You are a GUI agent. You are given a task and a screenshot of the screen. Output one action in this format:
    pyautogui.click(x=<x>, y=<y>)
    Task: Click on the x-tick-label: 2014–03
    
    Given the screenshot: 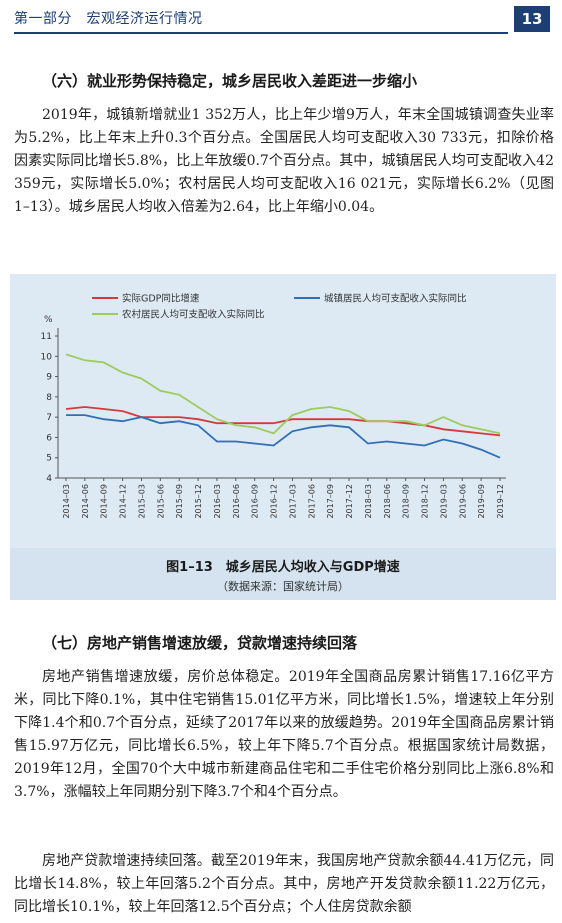 What is the action you would take?
    pyautogui.click(x=66, y=501)
    